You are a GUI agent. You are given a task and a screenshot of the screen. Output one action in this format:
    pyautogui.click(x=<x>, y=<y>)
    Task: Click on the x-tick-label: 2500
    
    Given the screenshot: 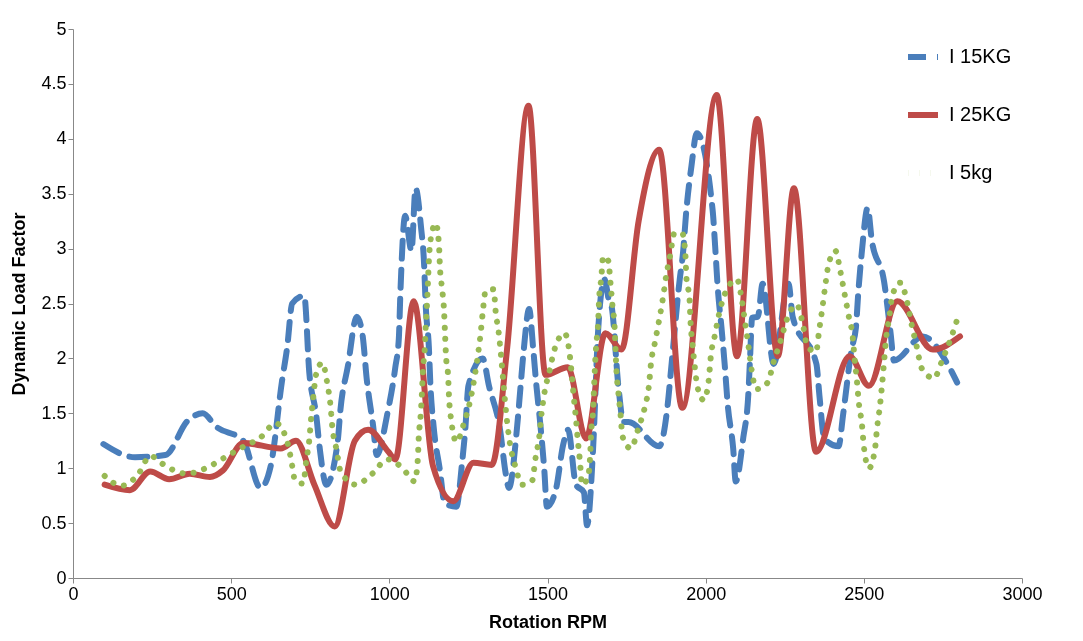 What is the action you would take?
    pyautogui.click(x=864, y=593)
    